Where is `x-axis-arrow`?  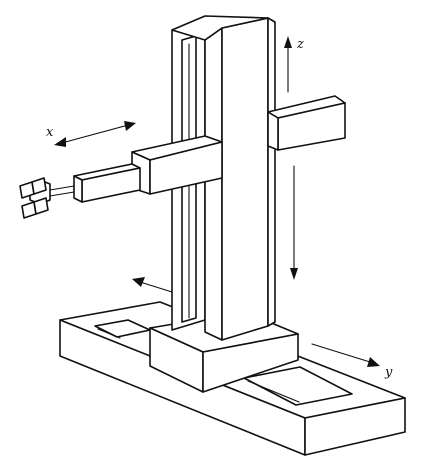 x-axis-arrow is located at coordinates (95, 134).